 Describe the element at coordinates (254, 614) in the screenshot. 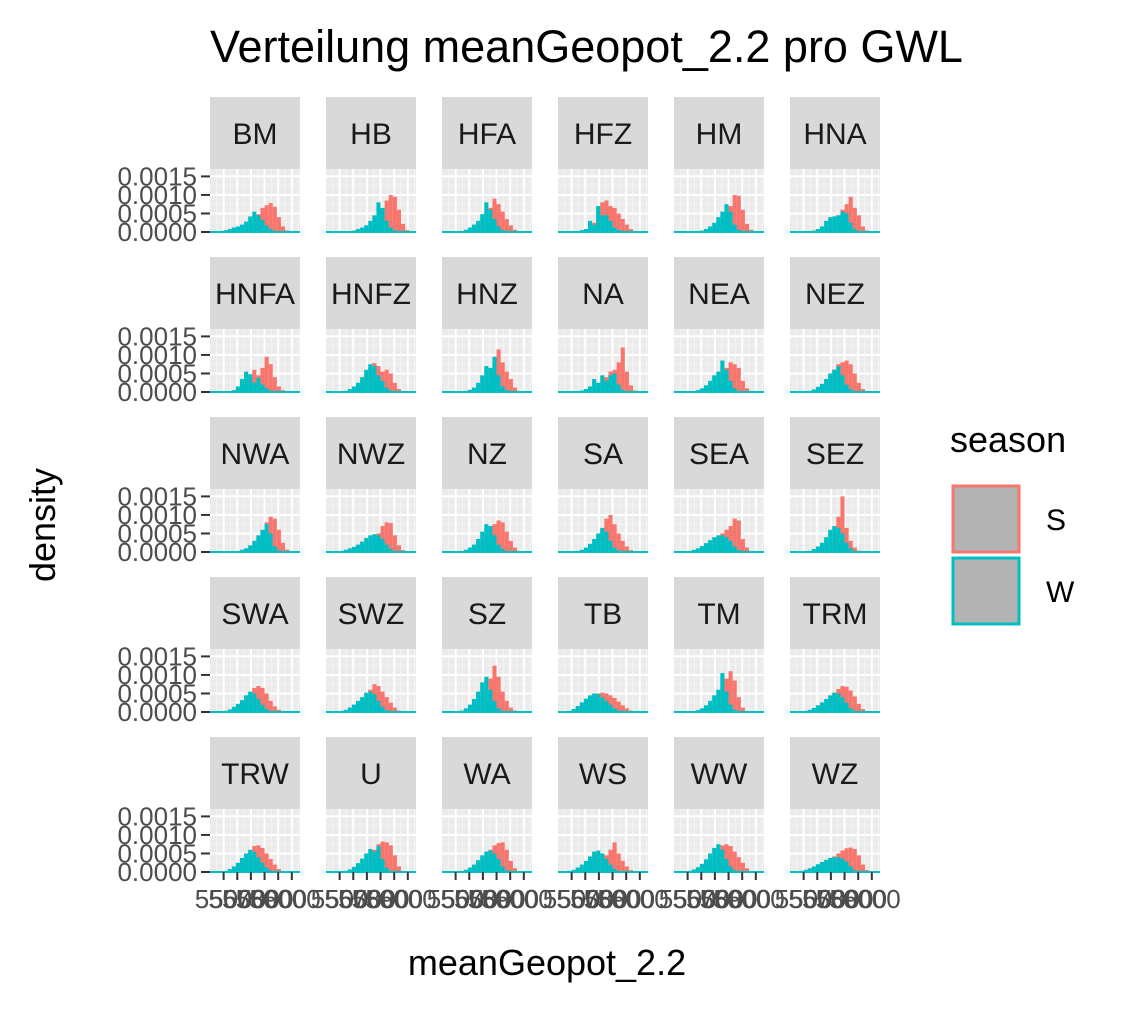

I see `facet-strip-label: SWA` at that location.